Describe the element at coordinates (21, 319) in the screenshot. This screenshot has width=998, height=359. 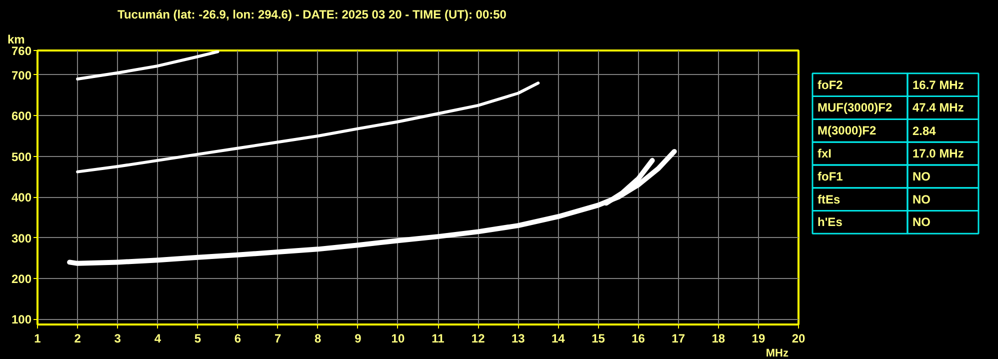
I see `y-tick-label: 100` at that location.